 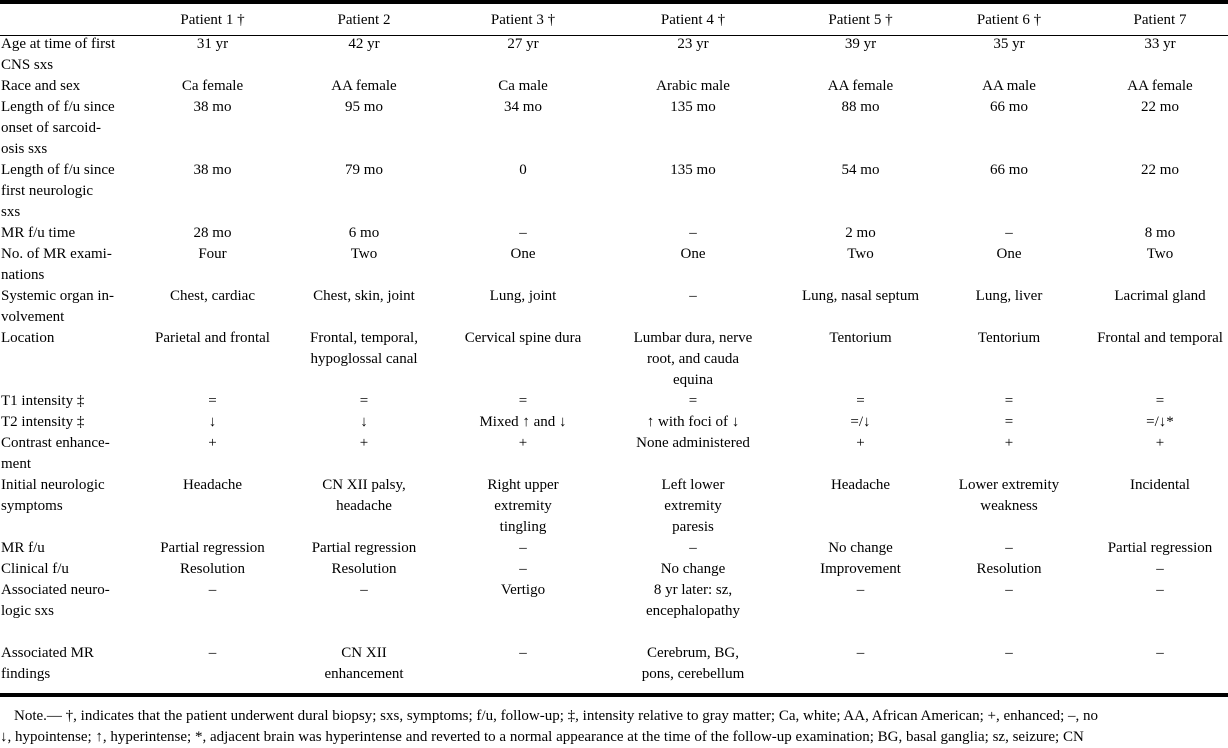 I want to click on table-cell: AA male, so click(x=1009, y=86).